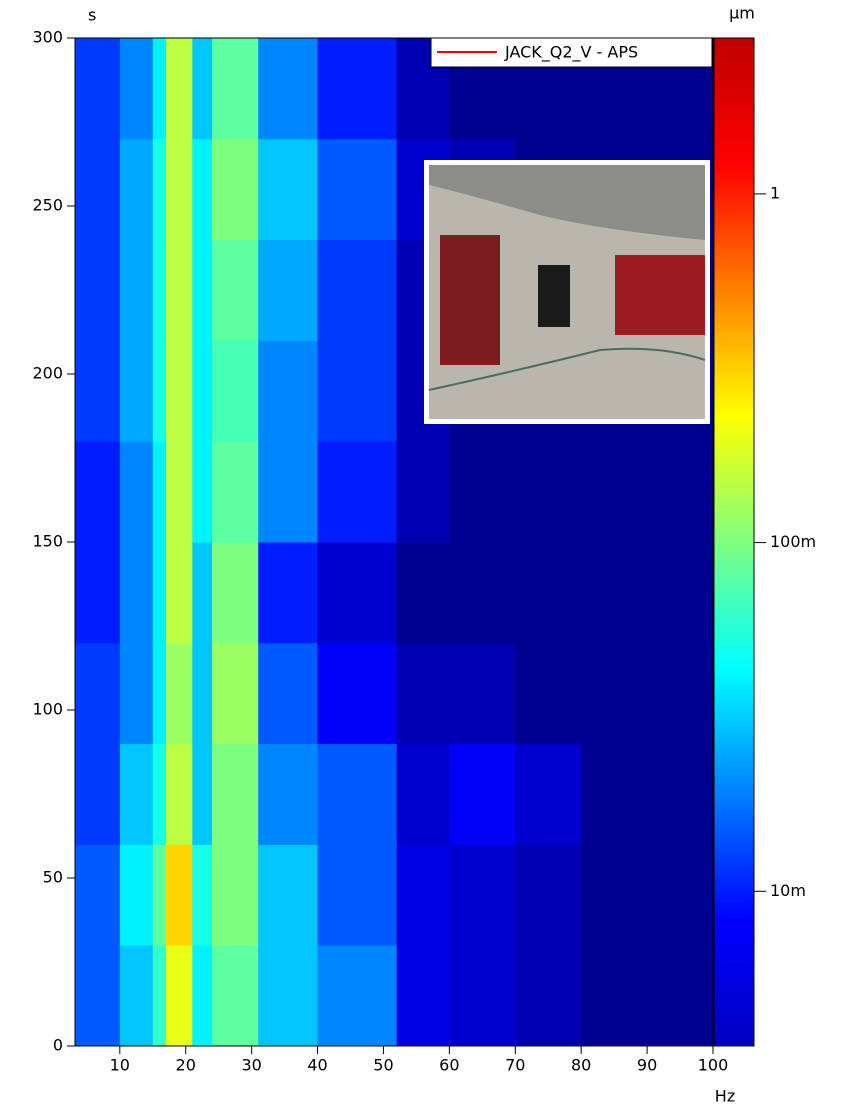 This screenshot has width=846, height=1109. What do you see at coordinates (53, 877) in the screenshot?
I see `y-tick-label: 50` at bounding box center [53, 877].